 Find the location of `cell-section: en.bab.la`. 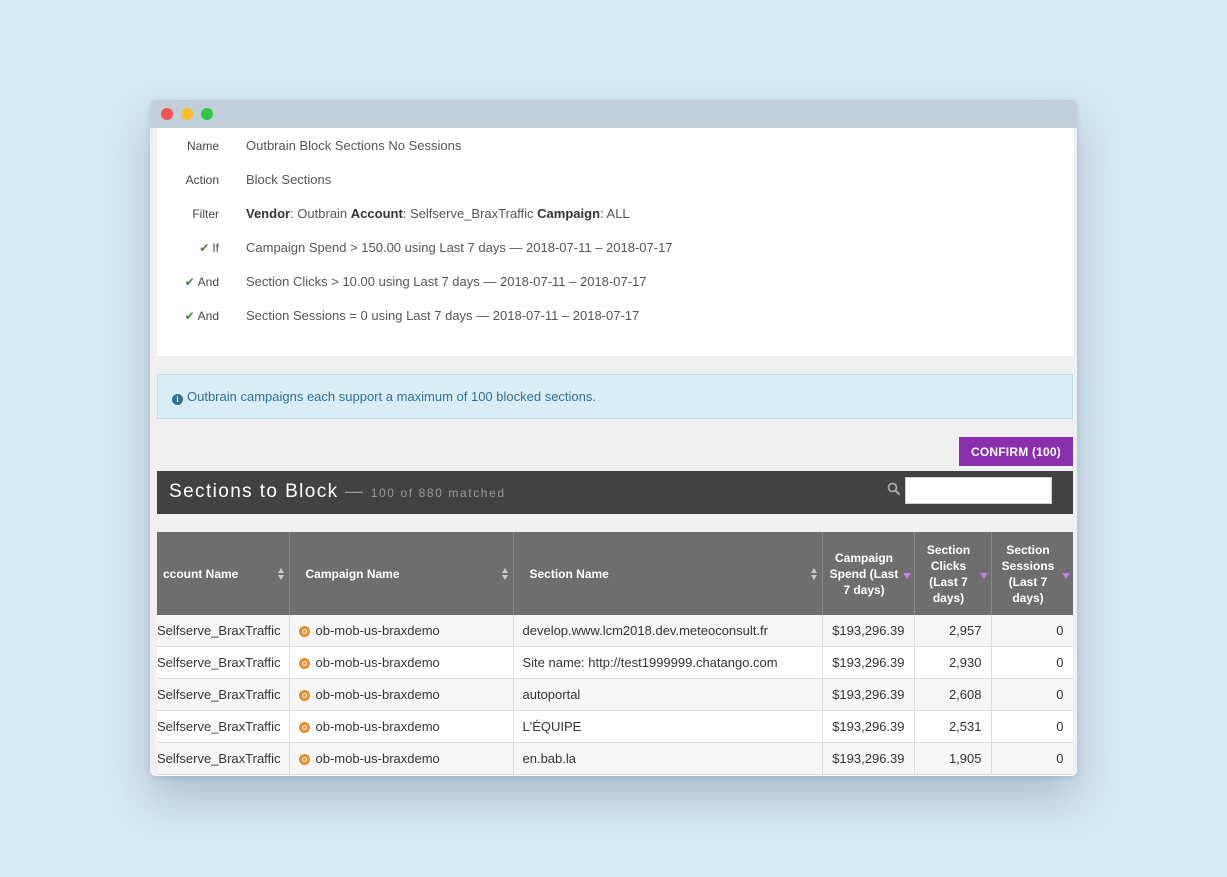

cell-section: en.bab.la is located at coordinates (668, 758).